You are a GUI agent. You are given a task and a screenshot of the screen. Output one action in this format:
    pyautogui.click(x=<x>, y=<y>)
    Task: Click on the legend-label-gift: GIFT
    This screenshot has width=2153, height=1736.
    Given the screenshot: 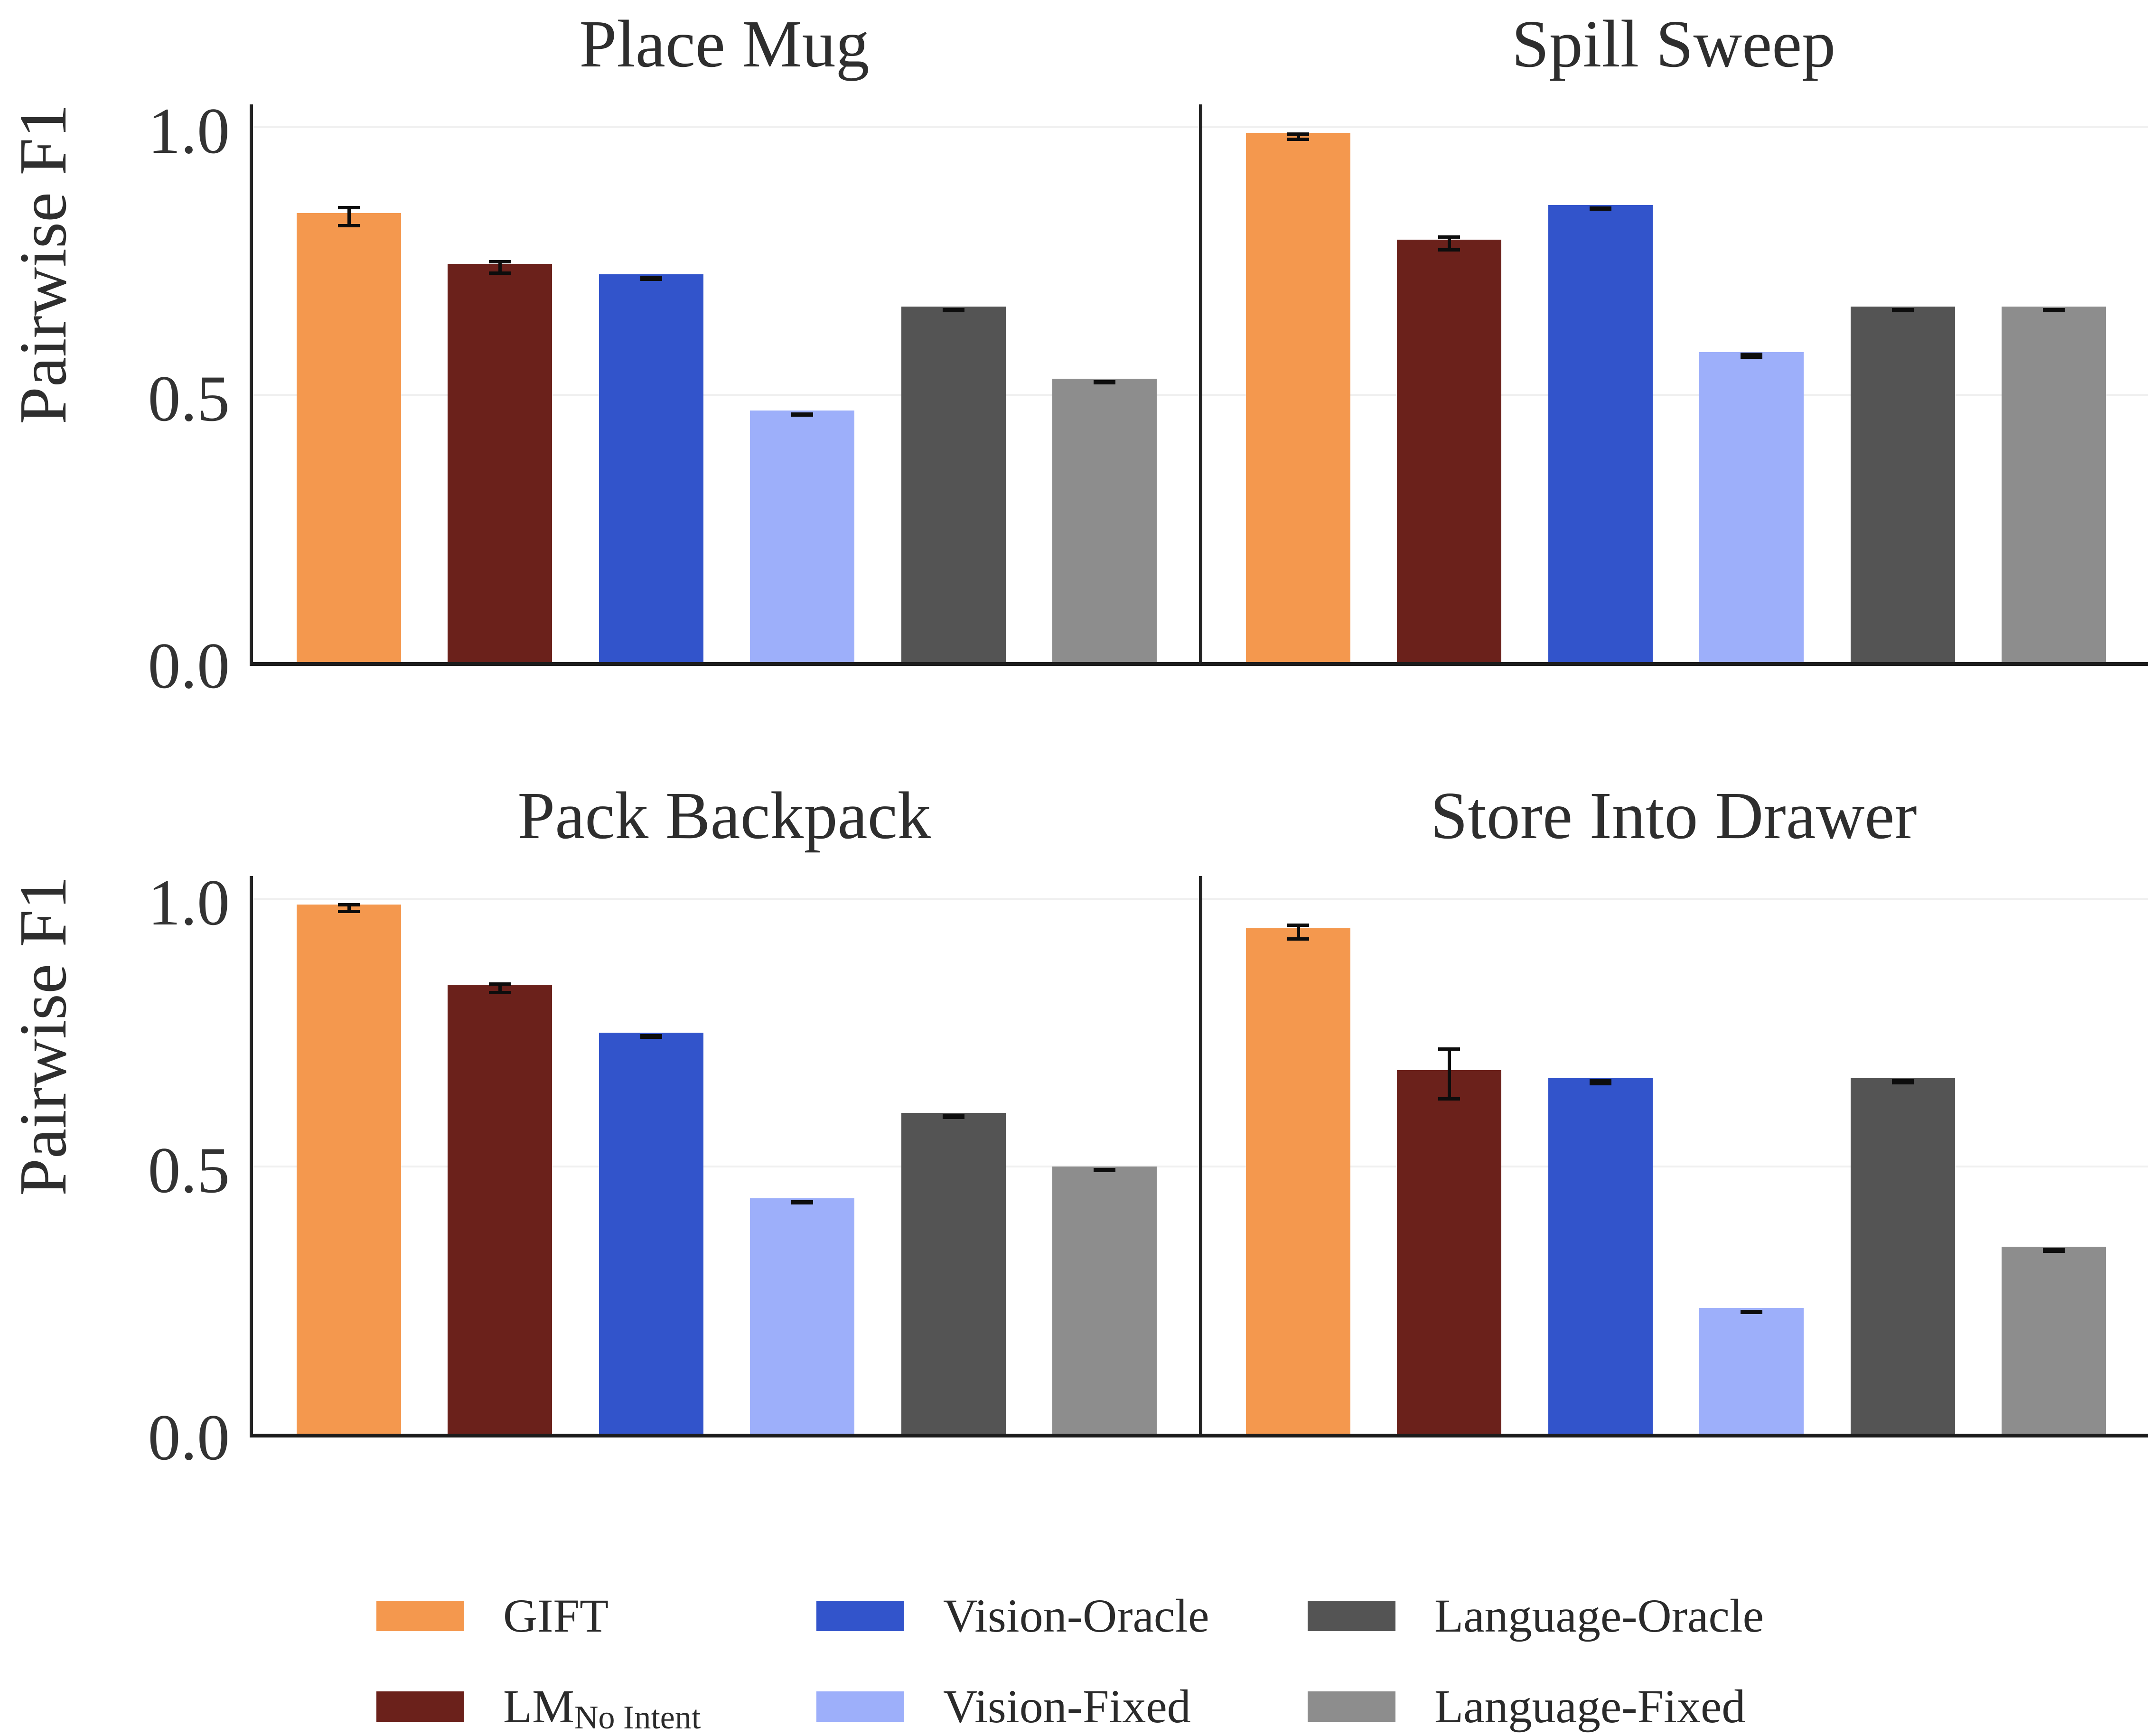 What is the action you would take?
    pyautogui.click(x=555, y=1615)
    